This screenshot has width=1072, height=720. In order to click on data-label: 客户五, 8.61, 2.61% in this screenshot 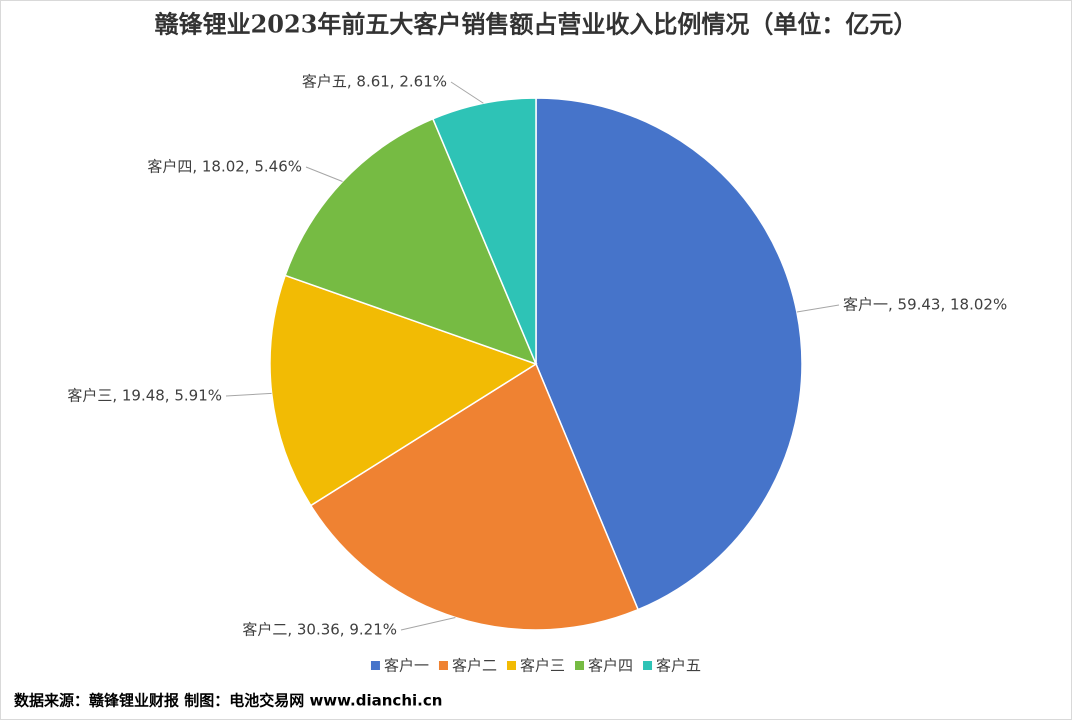, I will do `click(374, 82)`.